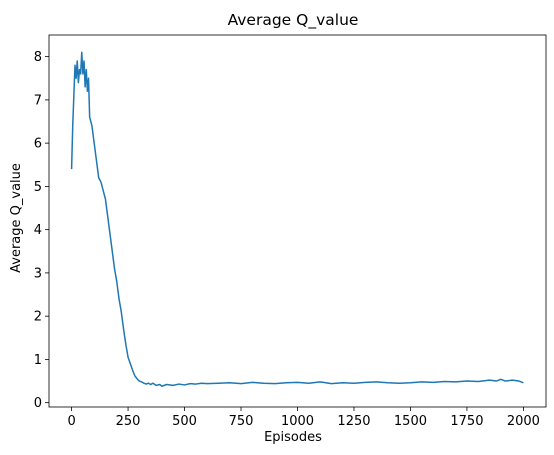 The width and height of the screenshot is (554, 455). Describe the element at coordinates (410, 421) in the screenshot. I see `x-tick-label: 1500` at that location.